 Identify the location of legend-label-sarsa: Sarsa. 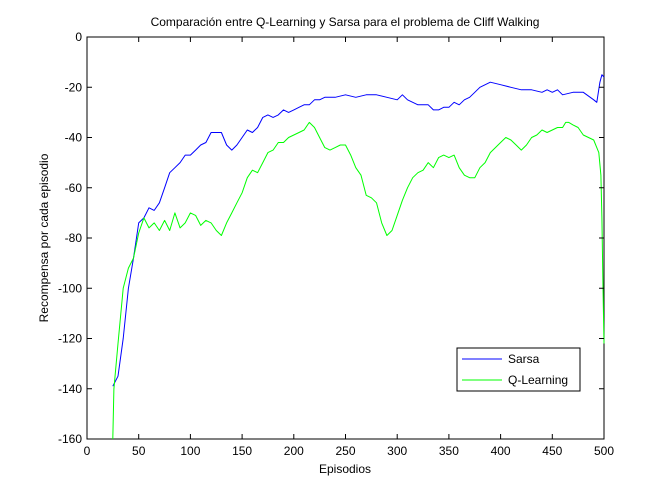
(524, 359).